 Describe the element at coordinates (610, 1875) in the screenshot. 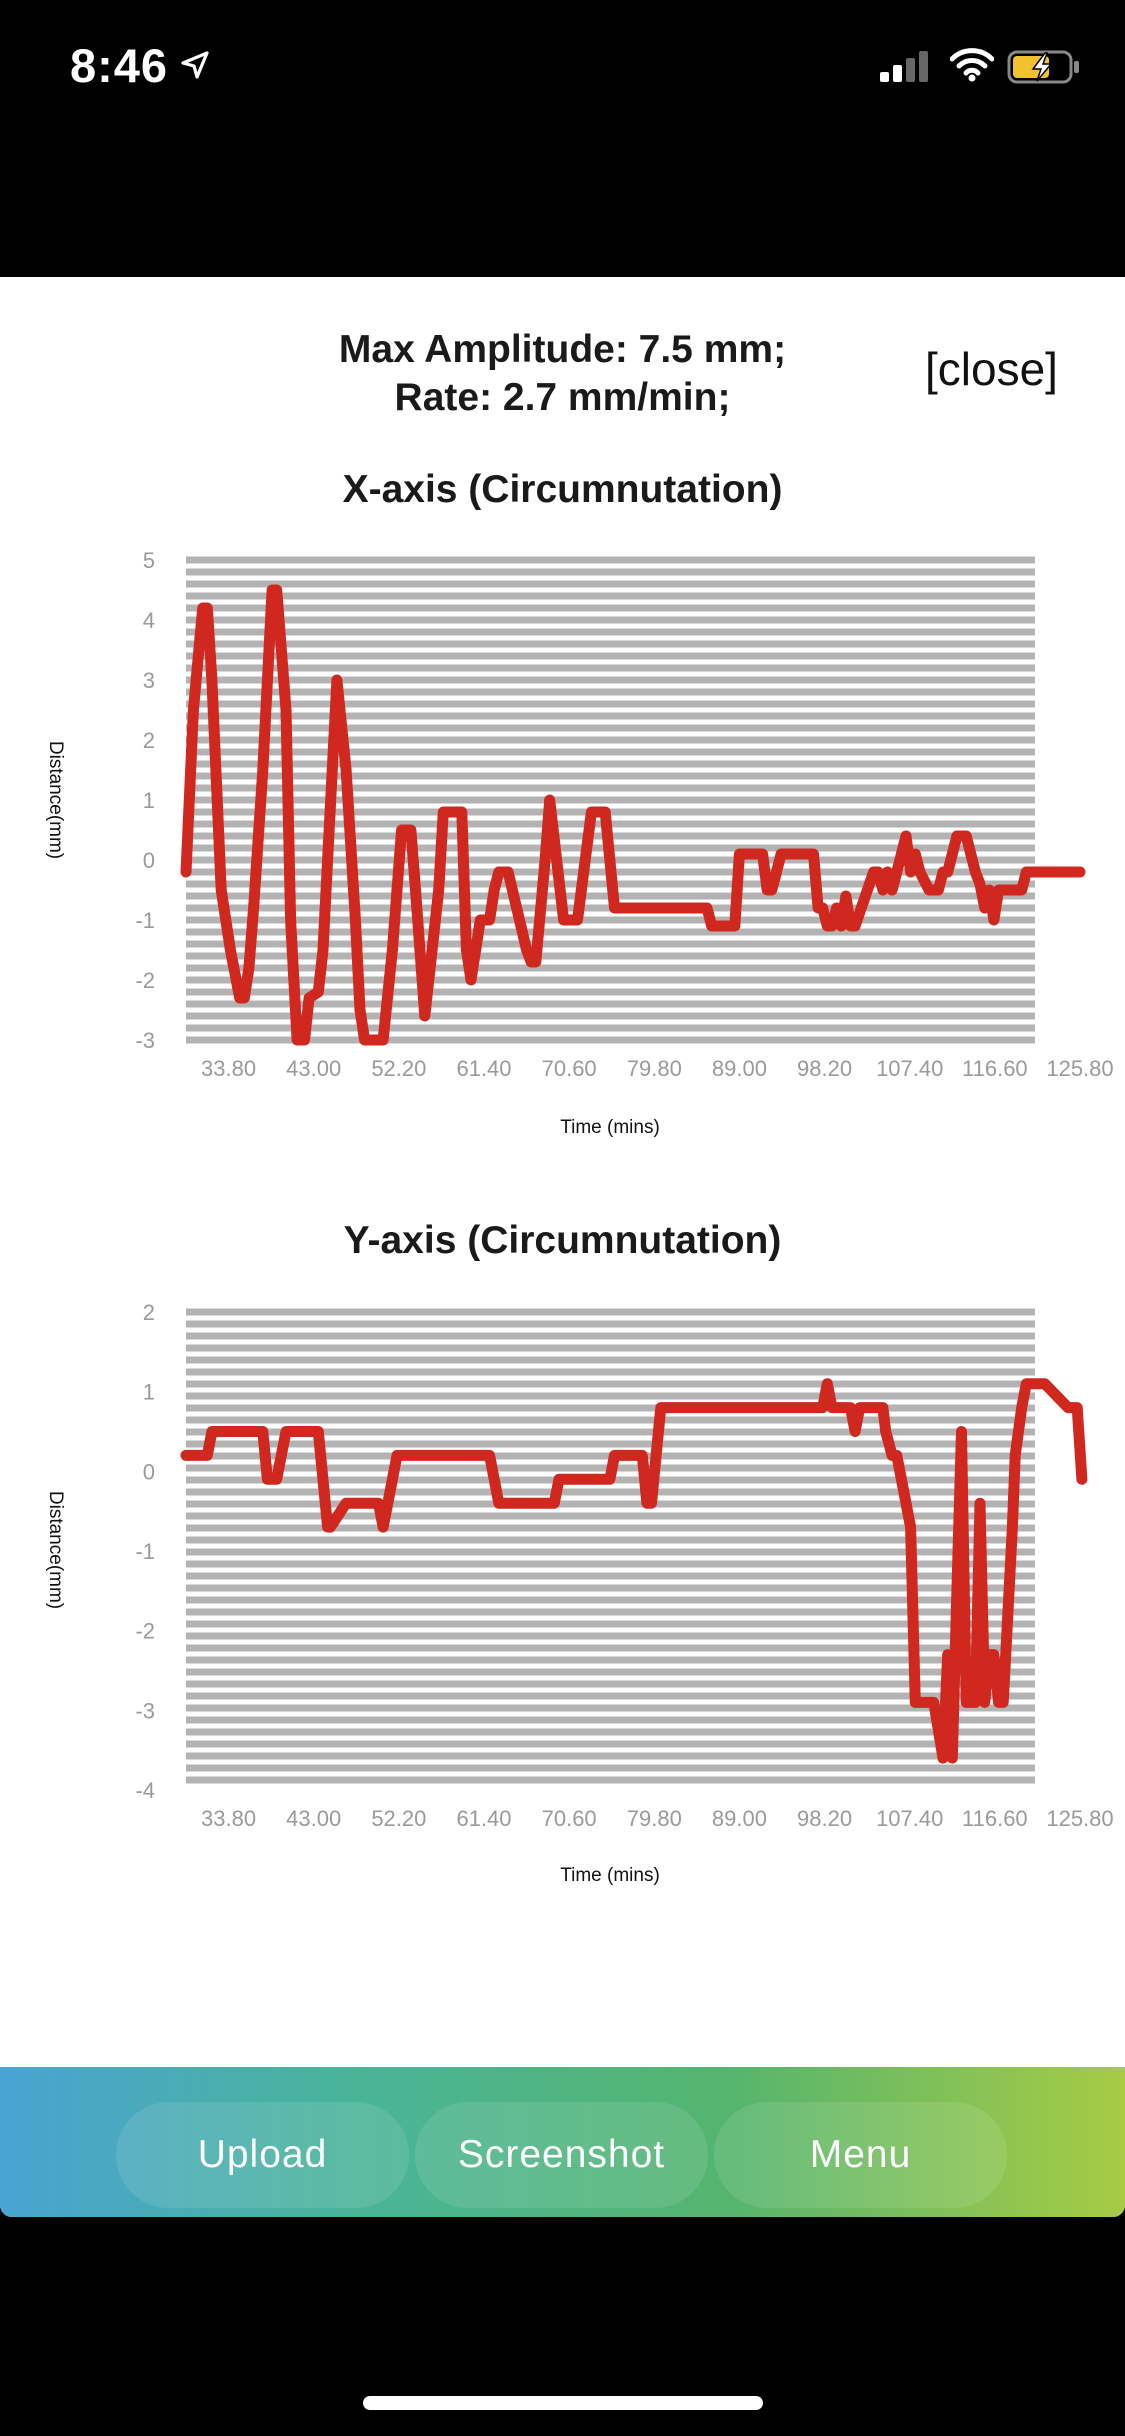

I see `y-axis-chart-xlabel: Time (mins)` at that location.